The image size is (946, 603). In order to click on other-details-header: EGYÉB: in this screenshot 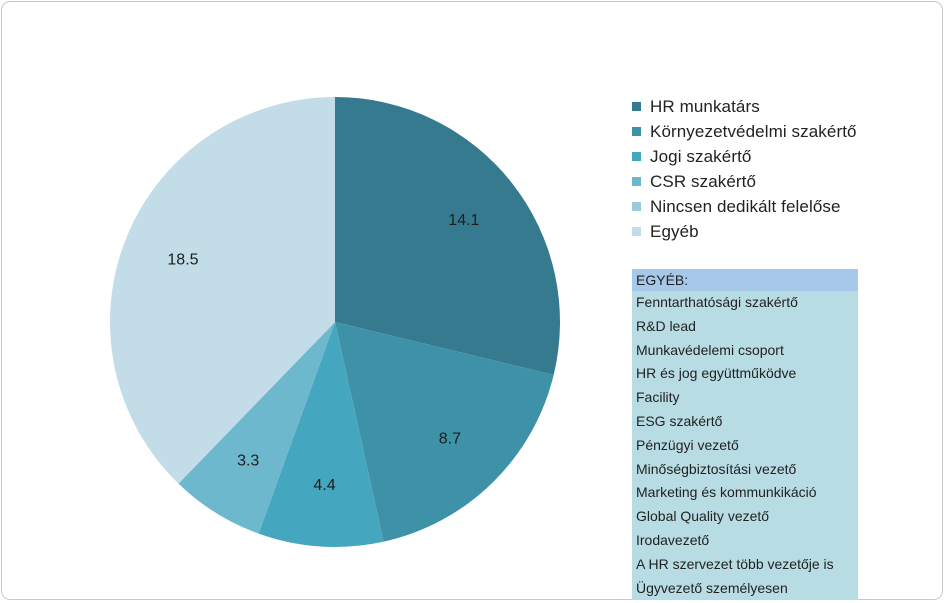, I will do `click(745, 280)`.